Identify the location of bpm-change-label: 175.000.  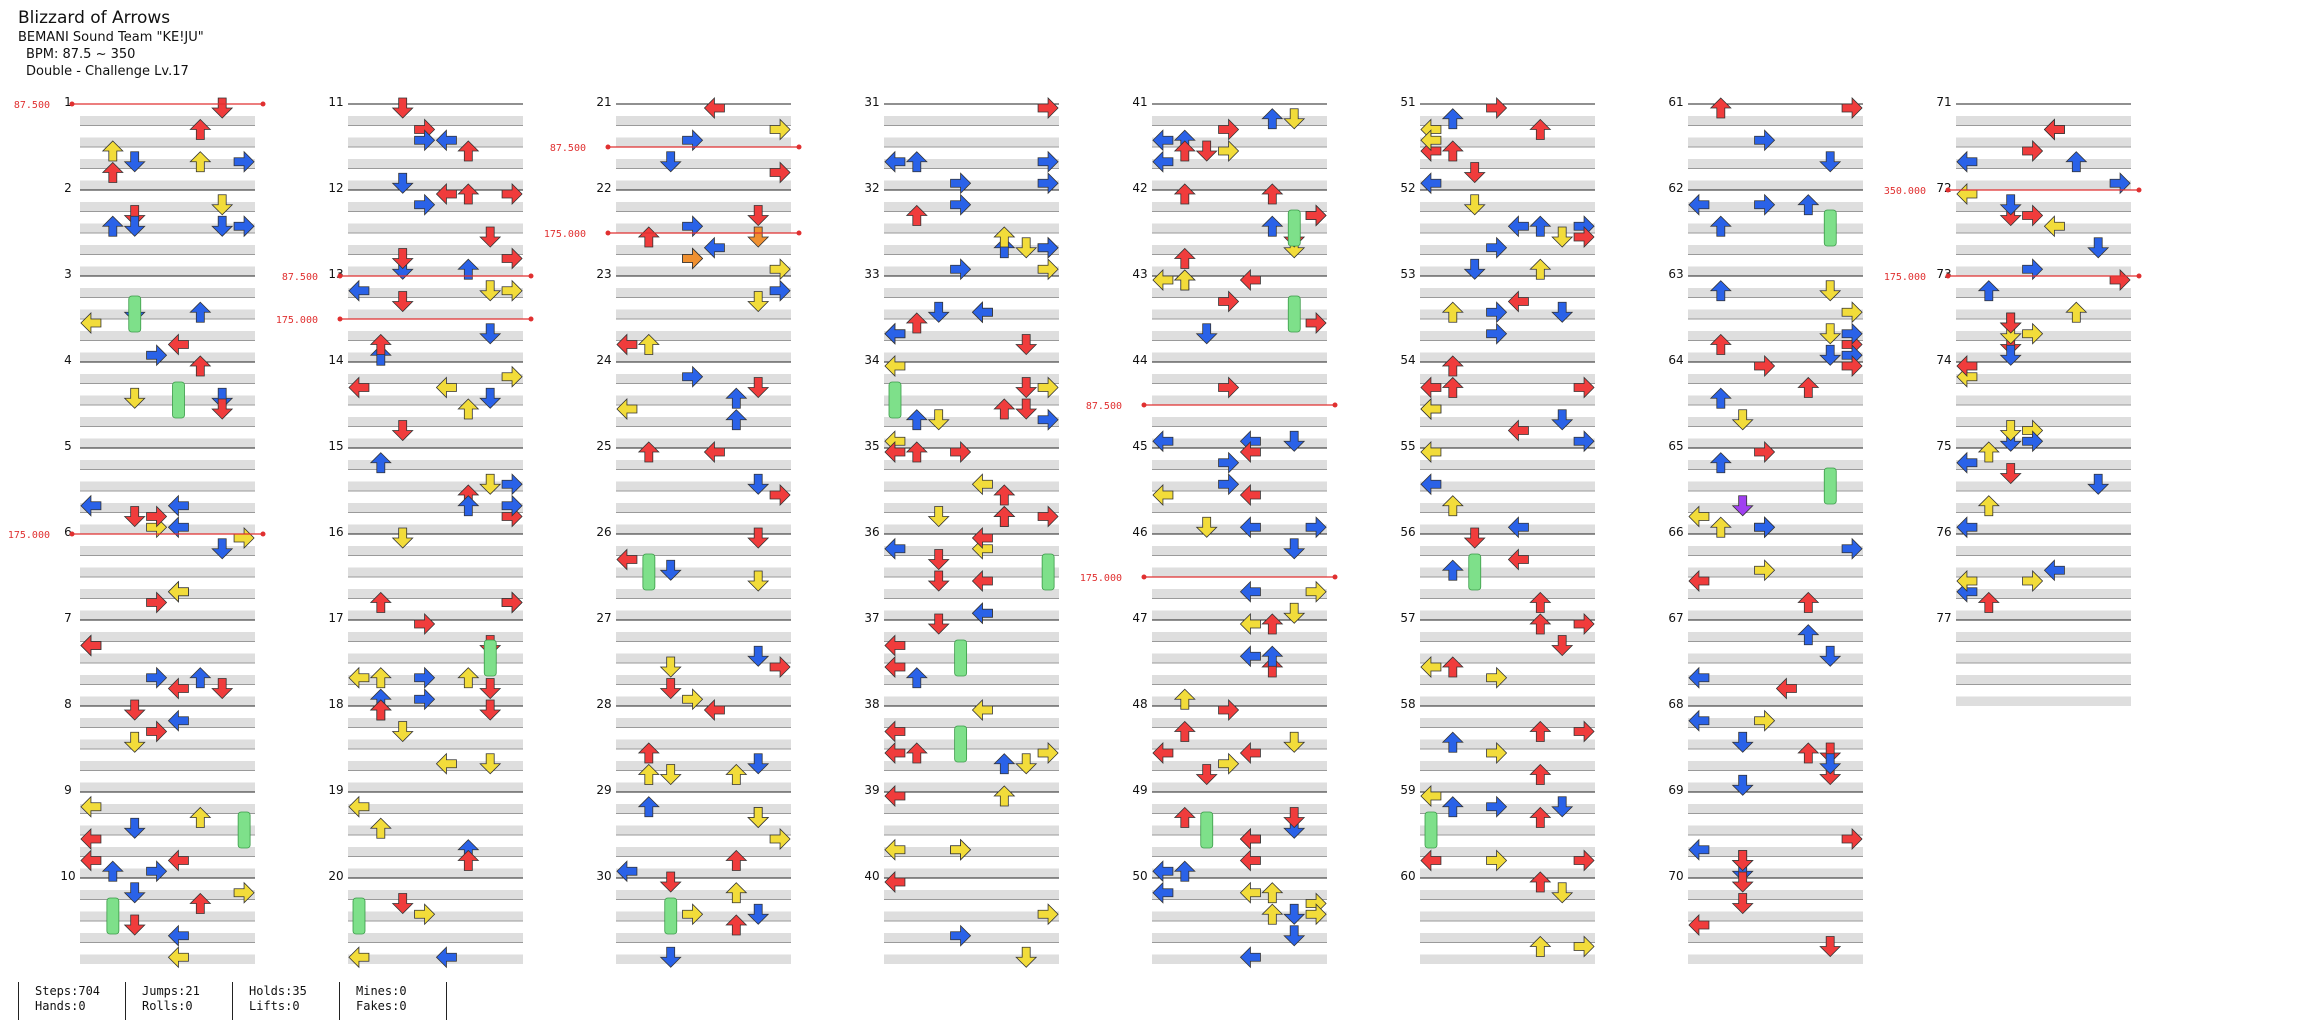
(29, 535).